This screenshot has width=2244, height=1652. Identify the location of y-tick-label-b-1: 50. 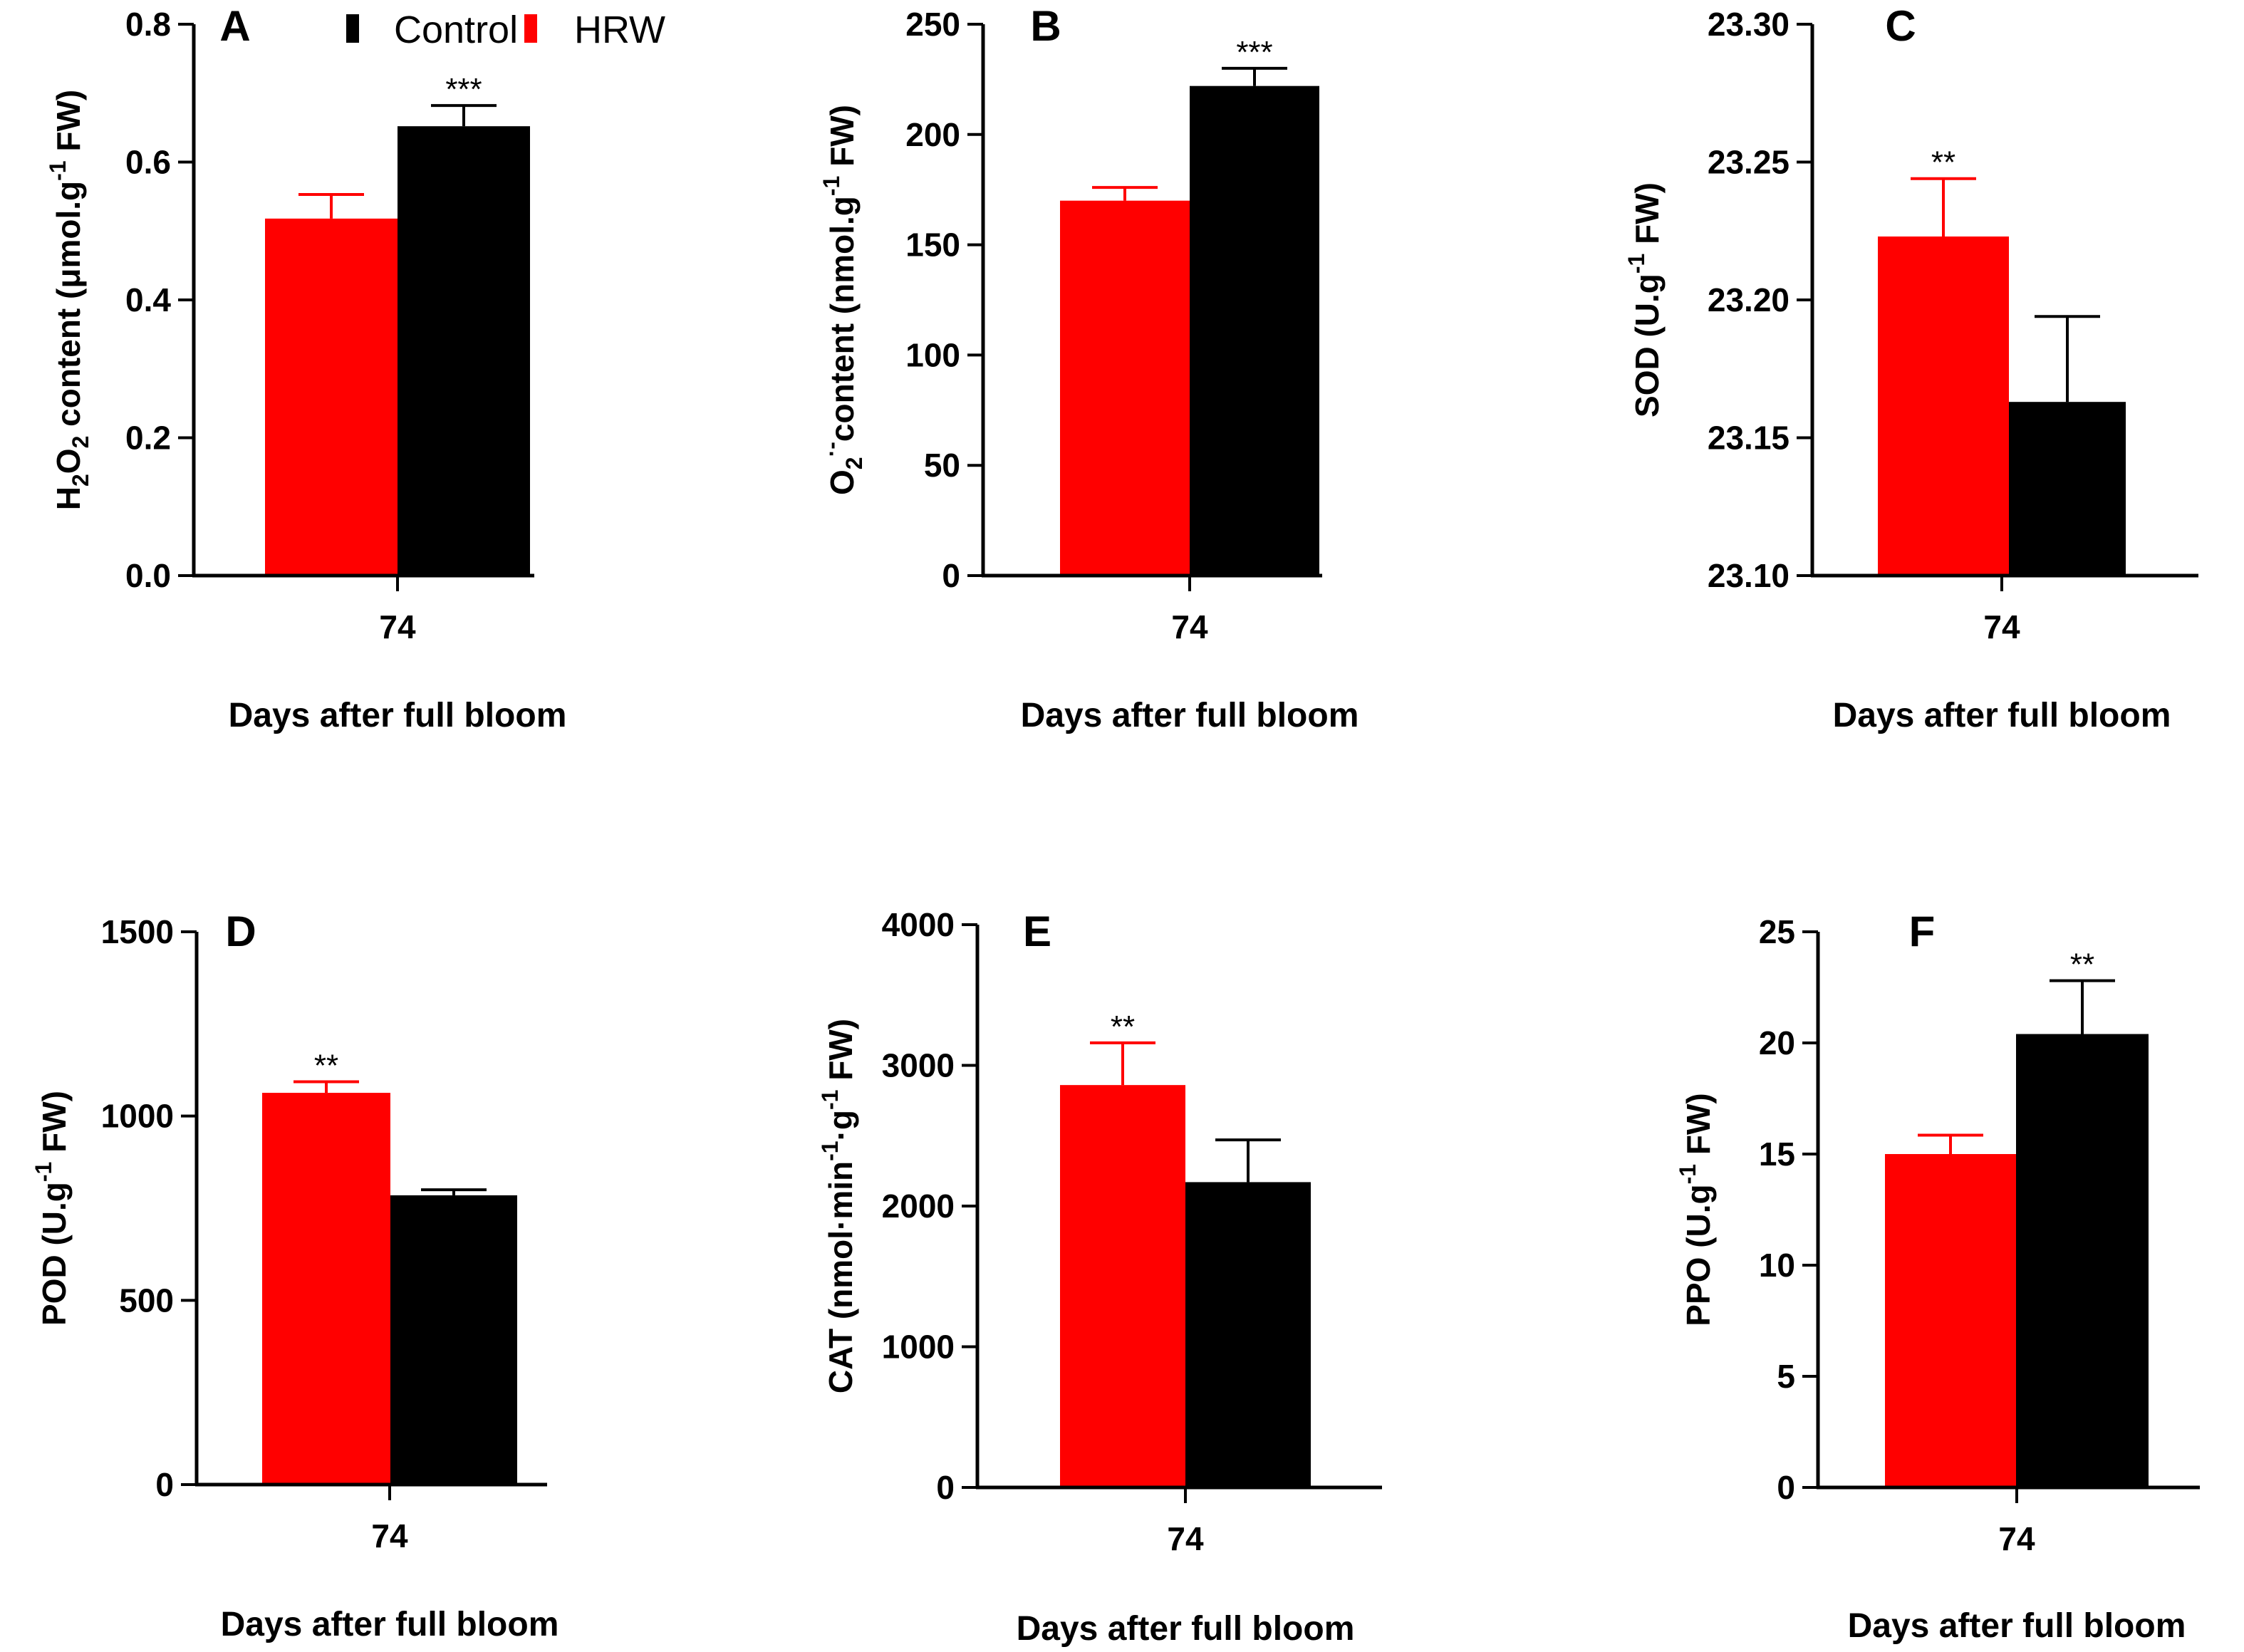
(942, 465).